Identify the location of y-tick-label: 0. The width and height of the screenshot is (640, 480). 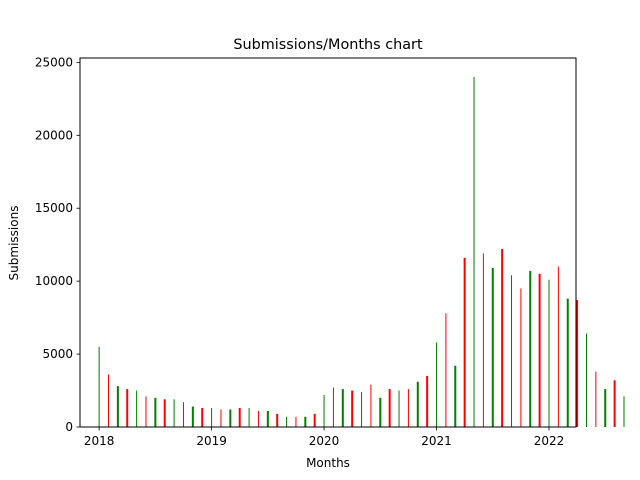
(69, 427).